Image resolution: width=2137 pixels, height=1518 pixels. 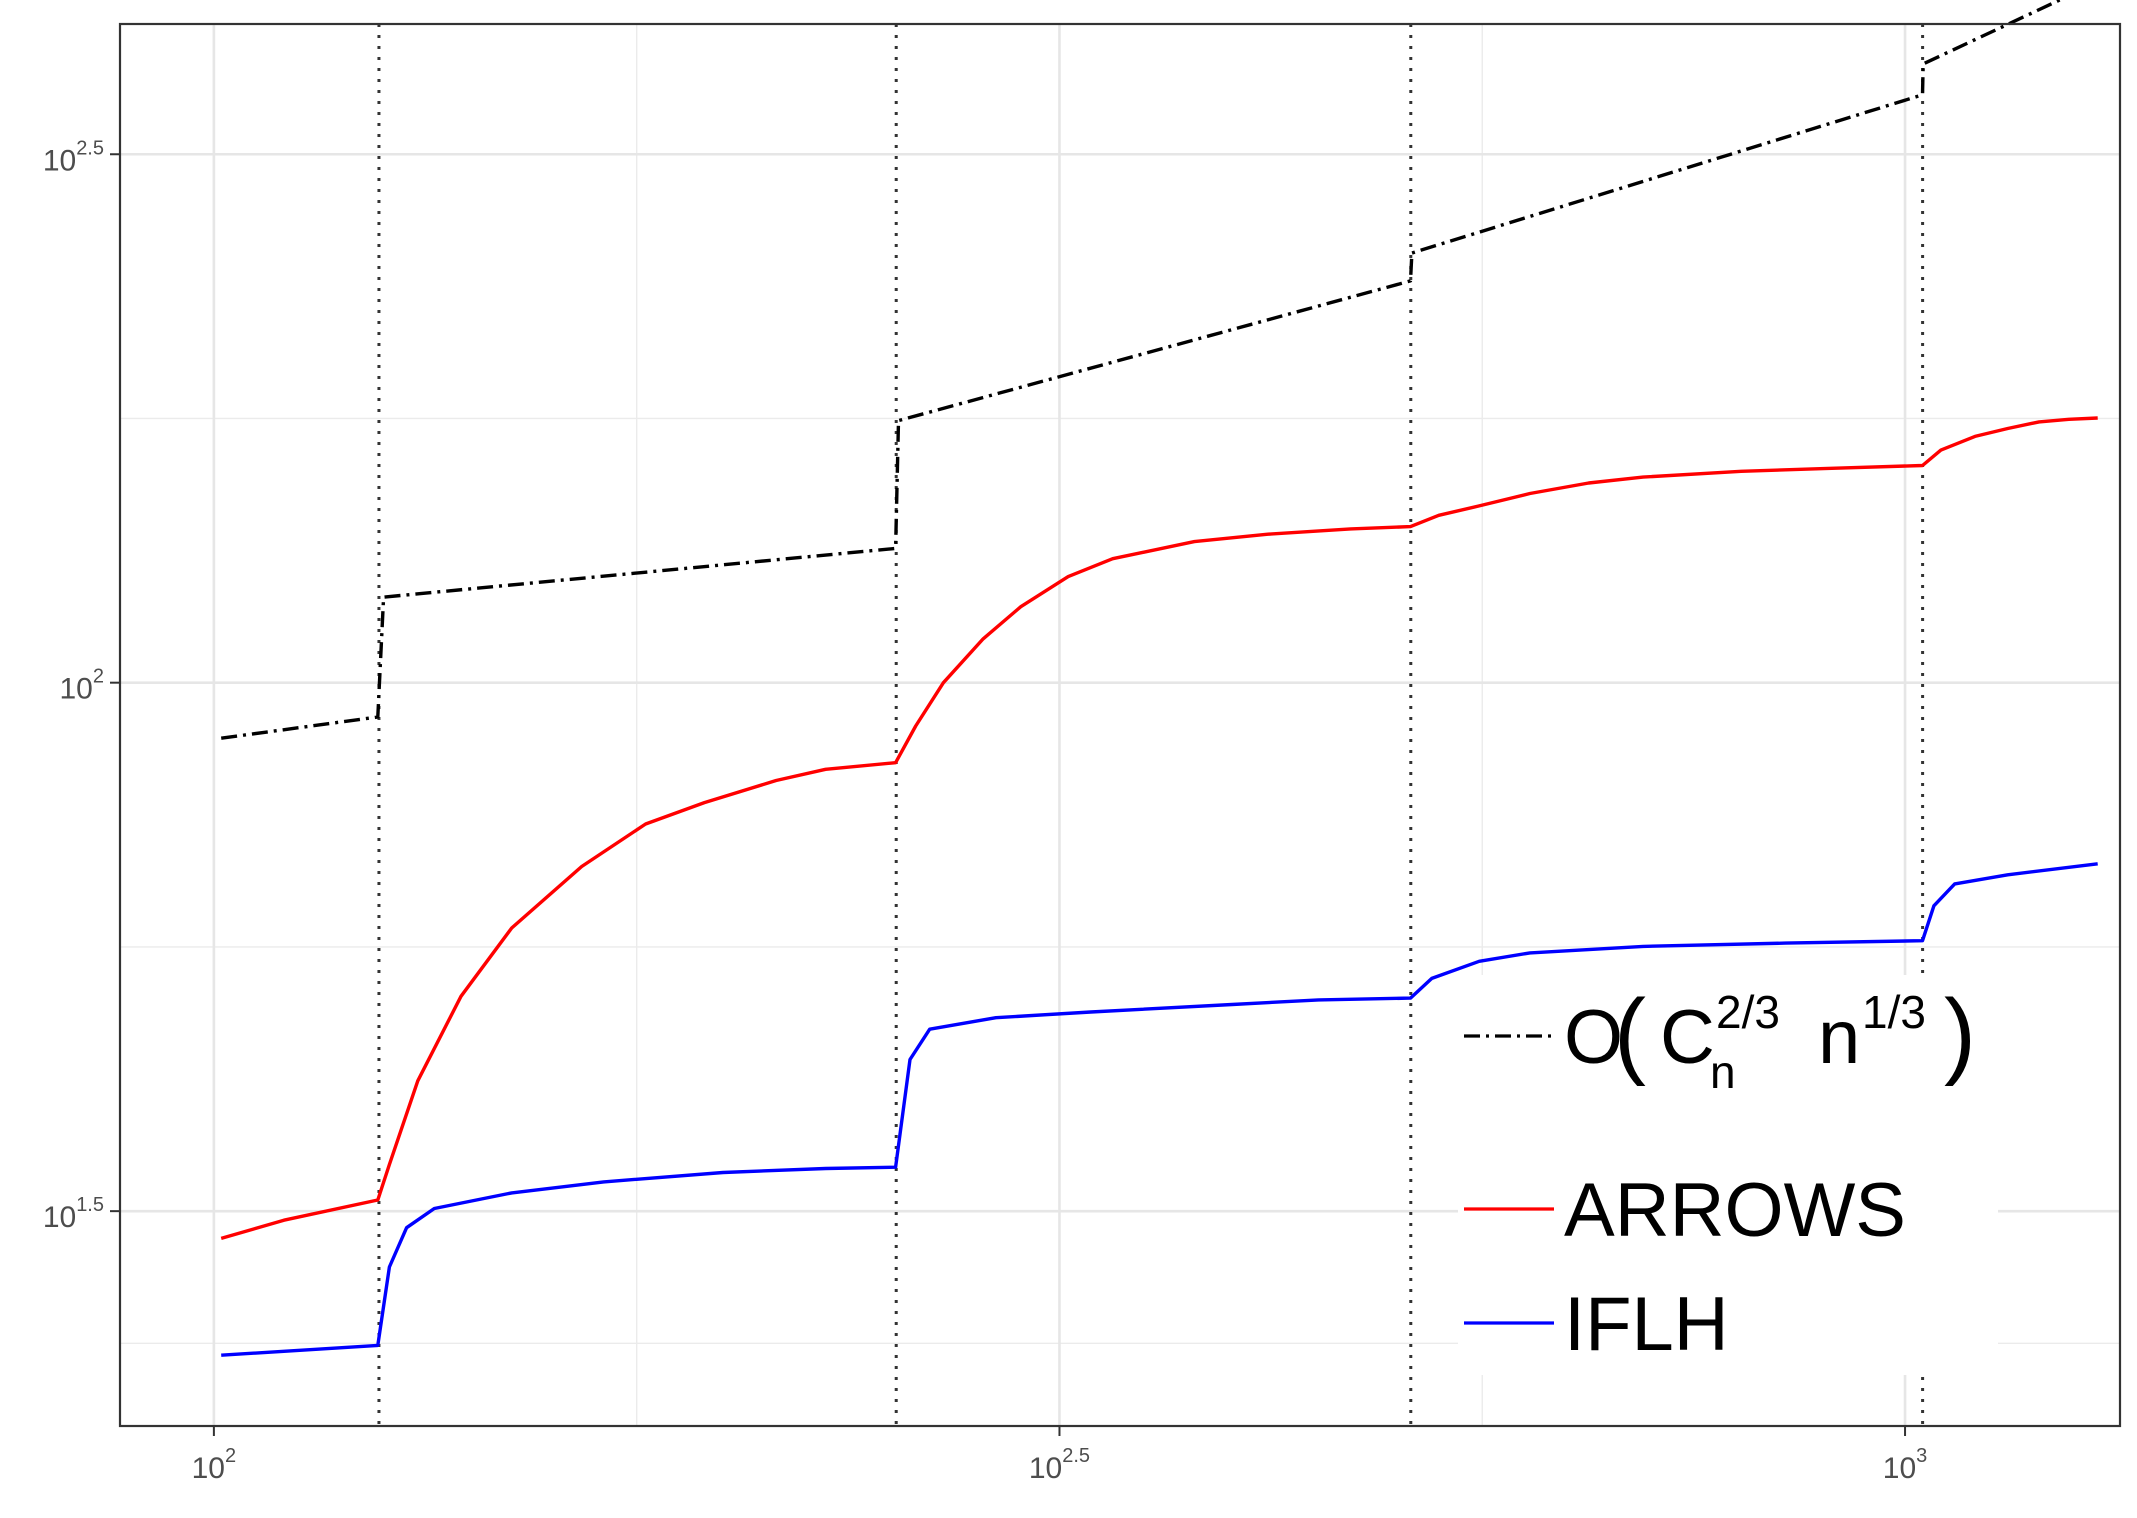 I want to click on legend-left-paren: (, so click(x=1630, y=1033).